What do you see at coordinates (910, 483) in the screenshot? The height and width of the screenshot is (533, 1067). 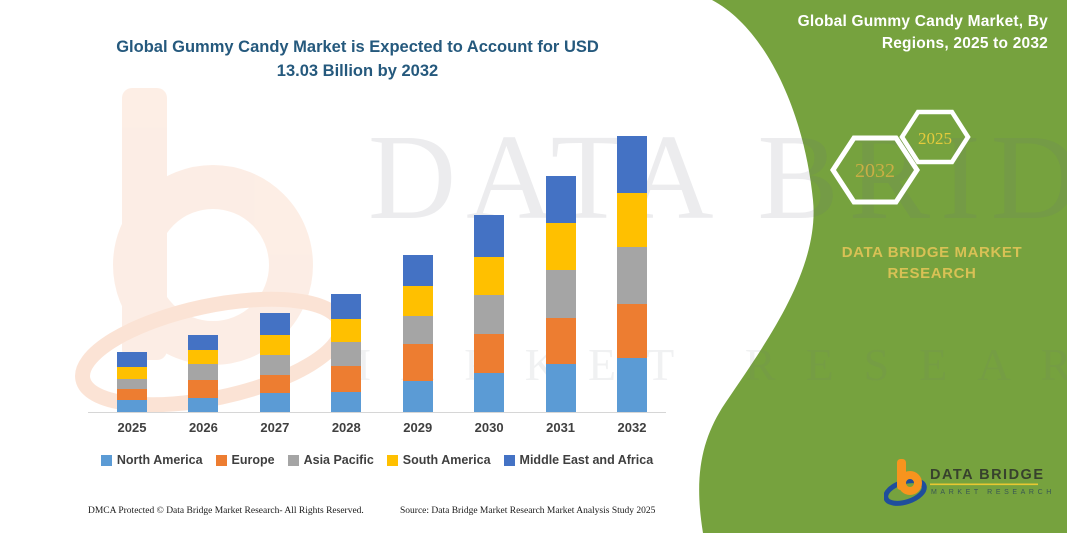 I see `logo-b-bowl-icon` at bounding box center [910, 483].